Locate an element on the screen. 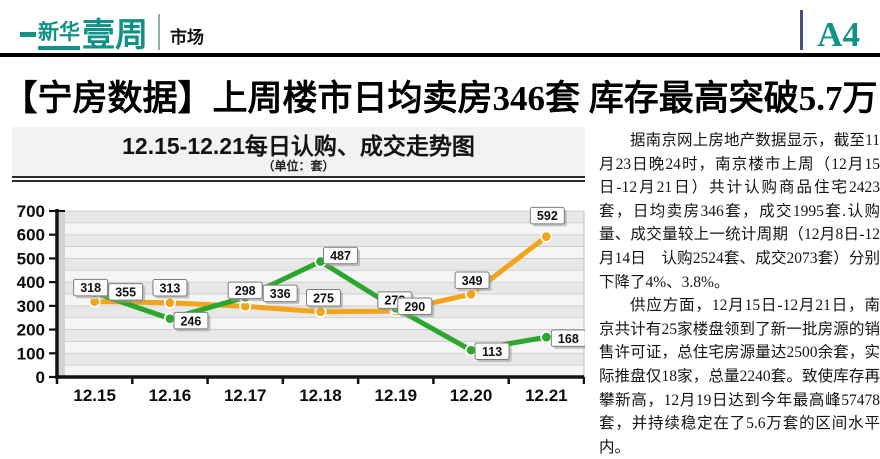 The width and height of the screenshot is (880, 459). chart-subtitle: （单位：套） is located at coordinates (298, 166).